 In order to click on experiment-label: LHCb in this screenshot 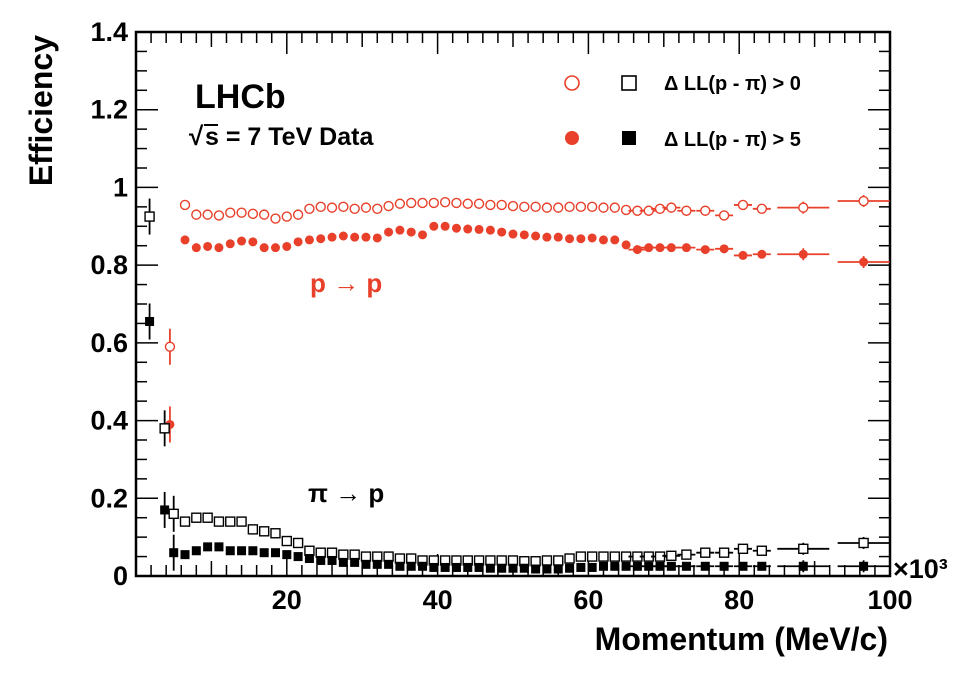, I will do `click(240, 97)`.